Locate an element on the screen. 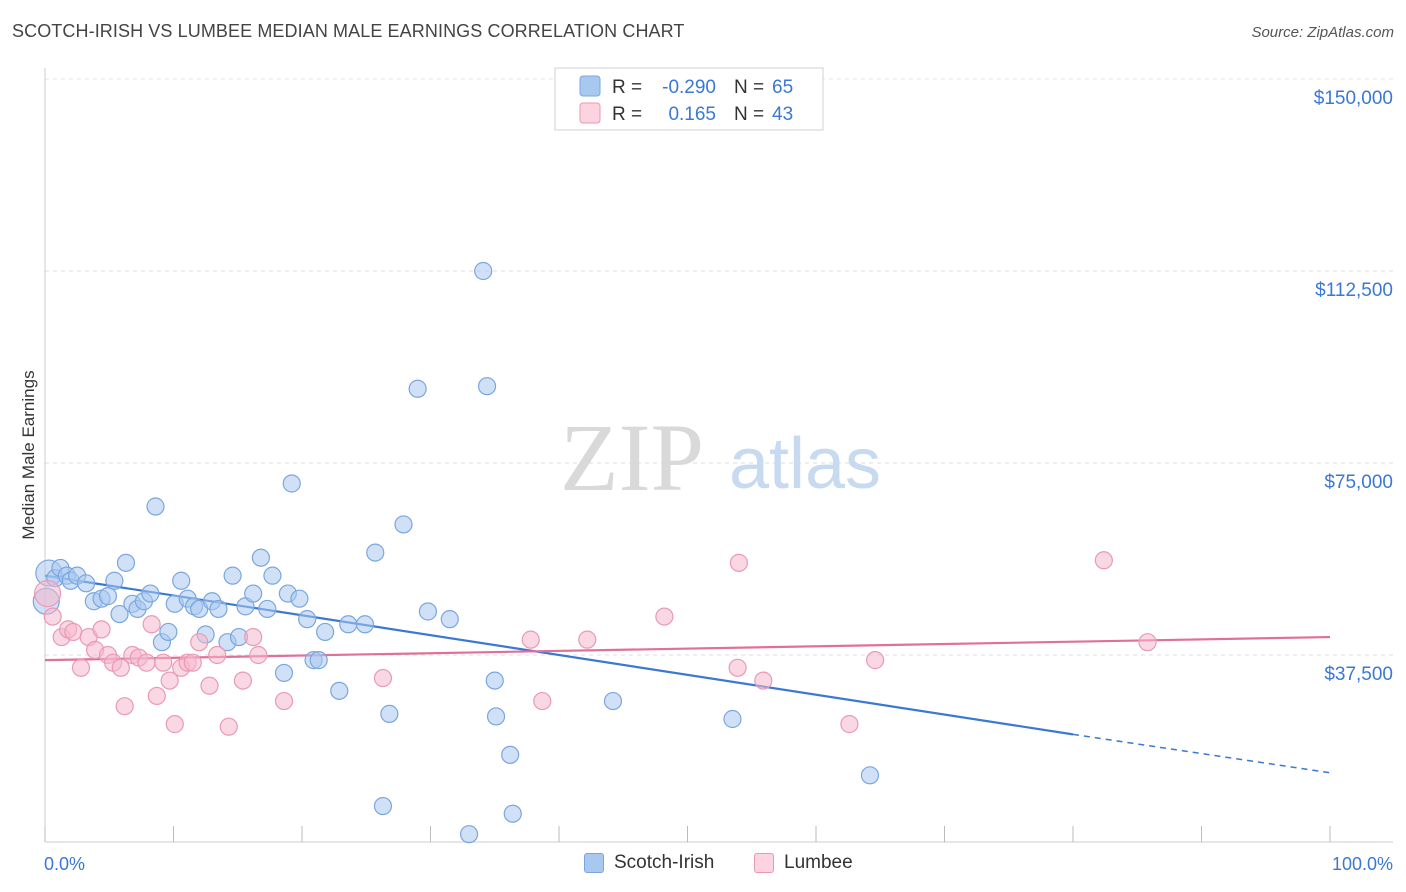 Image resolution: width=1406 pixels, height=892 pixels. scotch-irish-trendline-extension is located at coordinates (1201, 753).